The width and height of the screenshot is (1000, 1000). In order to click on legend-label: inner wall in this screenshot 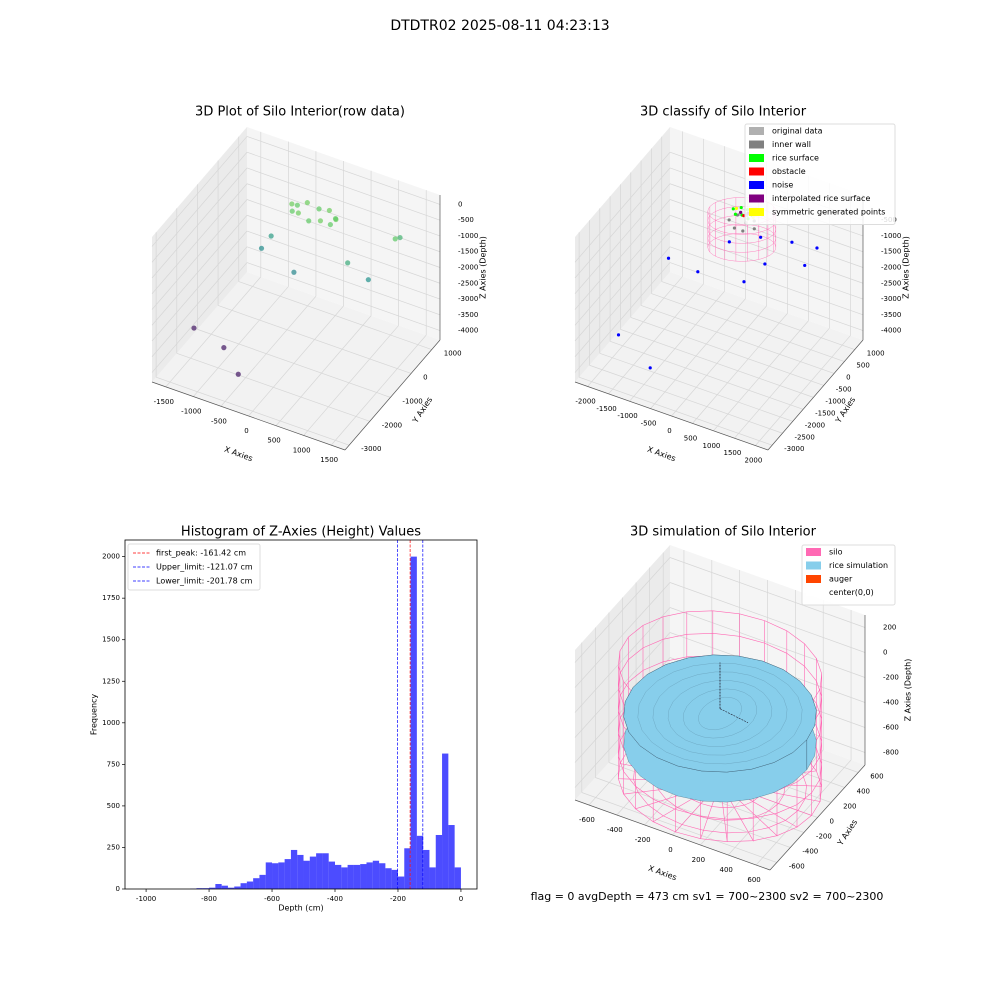, I will do `click(791, 144)`.